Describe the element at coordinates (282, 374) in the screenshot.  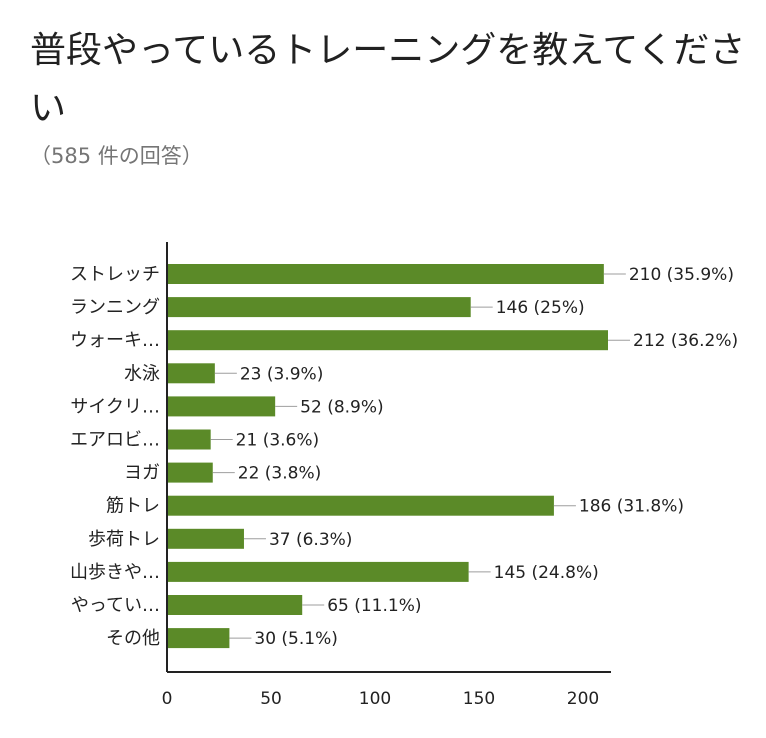
I see `data-label: 23 (3.9%)` at that location.